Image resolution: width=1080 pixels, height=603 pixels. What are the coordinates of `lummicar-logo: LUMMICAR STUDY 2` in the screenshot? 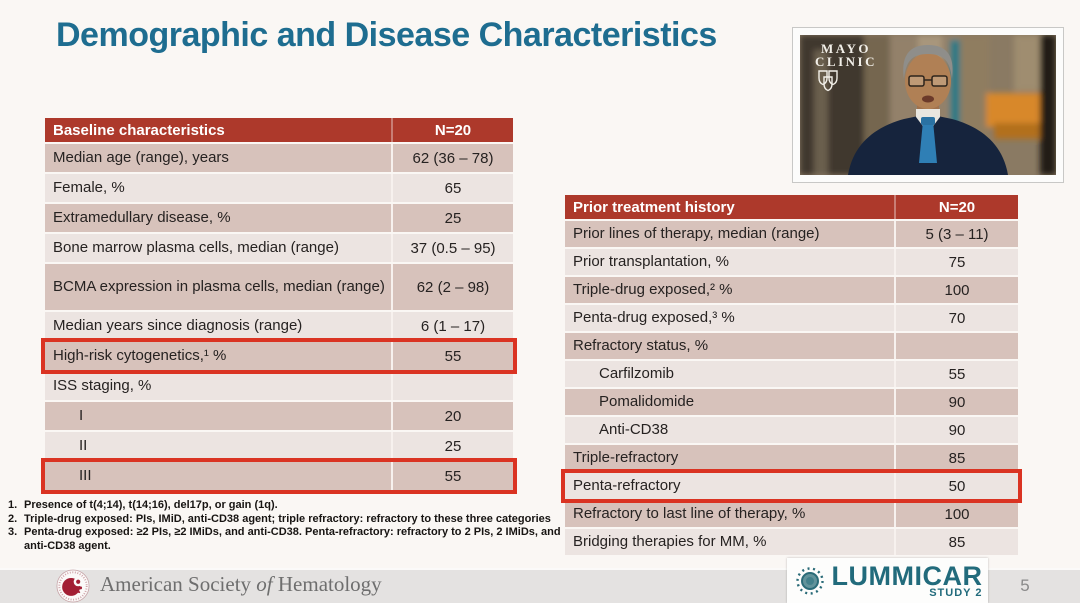 It's located at (887, 580).